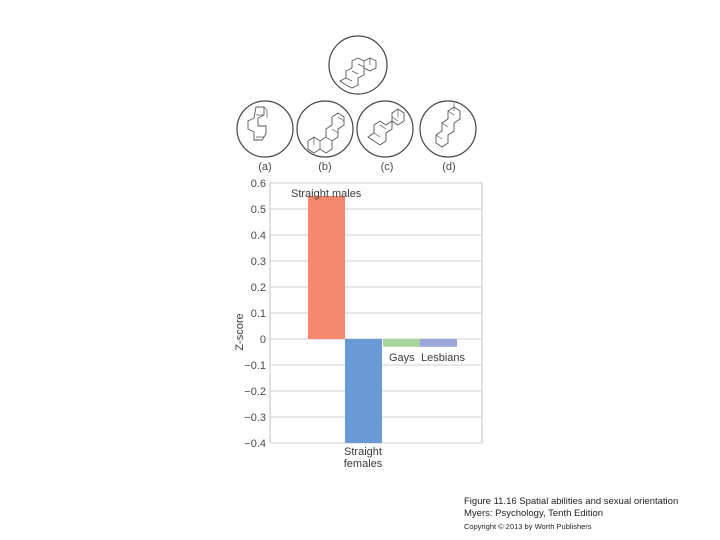  Describe the element at coordinates (534, 513) in the screenshot. I see `caption-source: Myers: Psychology, Tenth Edition` at that location.